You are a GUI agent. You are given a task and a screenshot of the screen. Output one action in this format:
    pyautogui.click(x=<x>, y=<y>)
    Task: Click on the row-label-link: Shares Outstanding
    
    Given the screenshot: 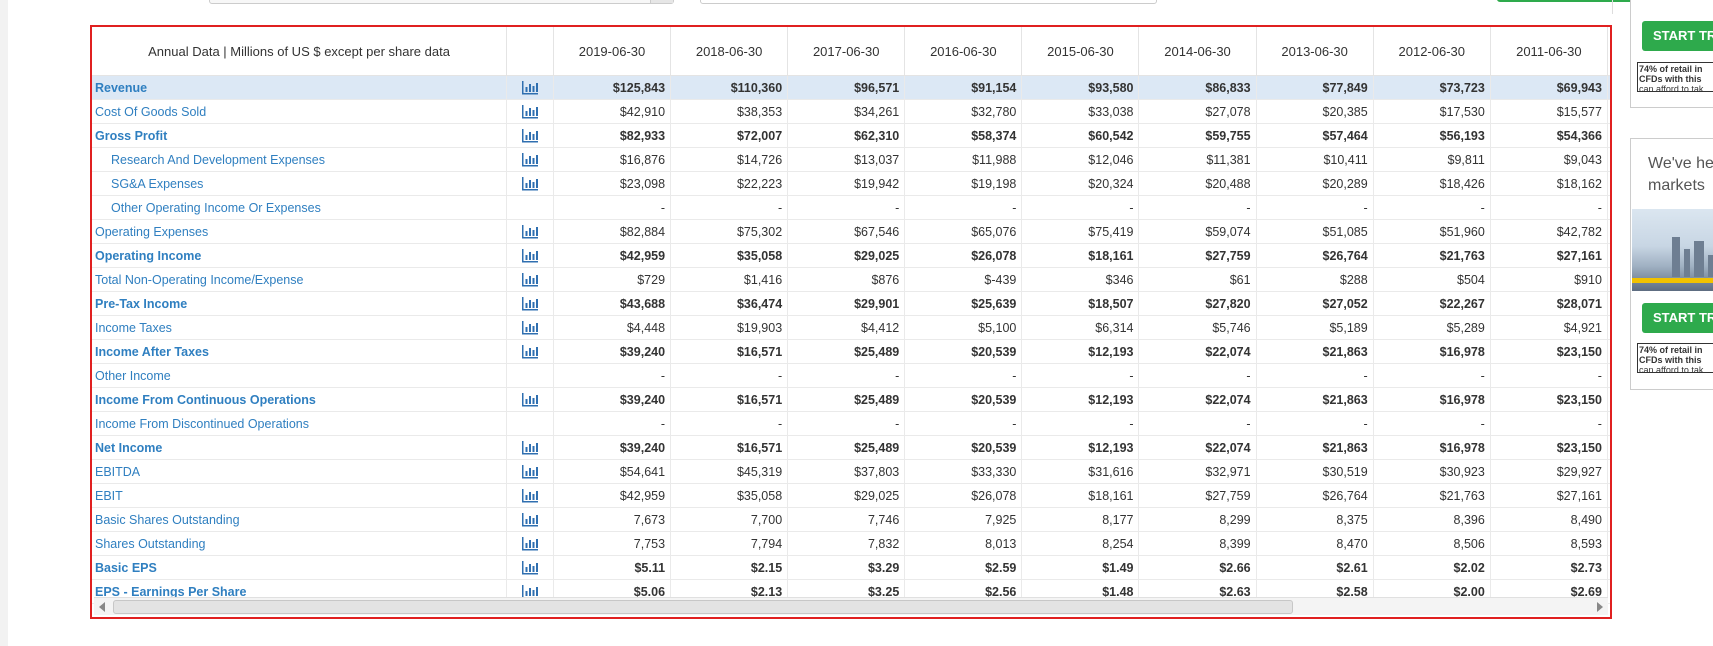 What is the action you would take?
    pyautogui.click(x=300, y=543)
    